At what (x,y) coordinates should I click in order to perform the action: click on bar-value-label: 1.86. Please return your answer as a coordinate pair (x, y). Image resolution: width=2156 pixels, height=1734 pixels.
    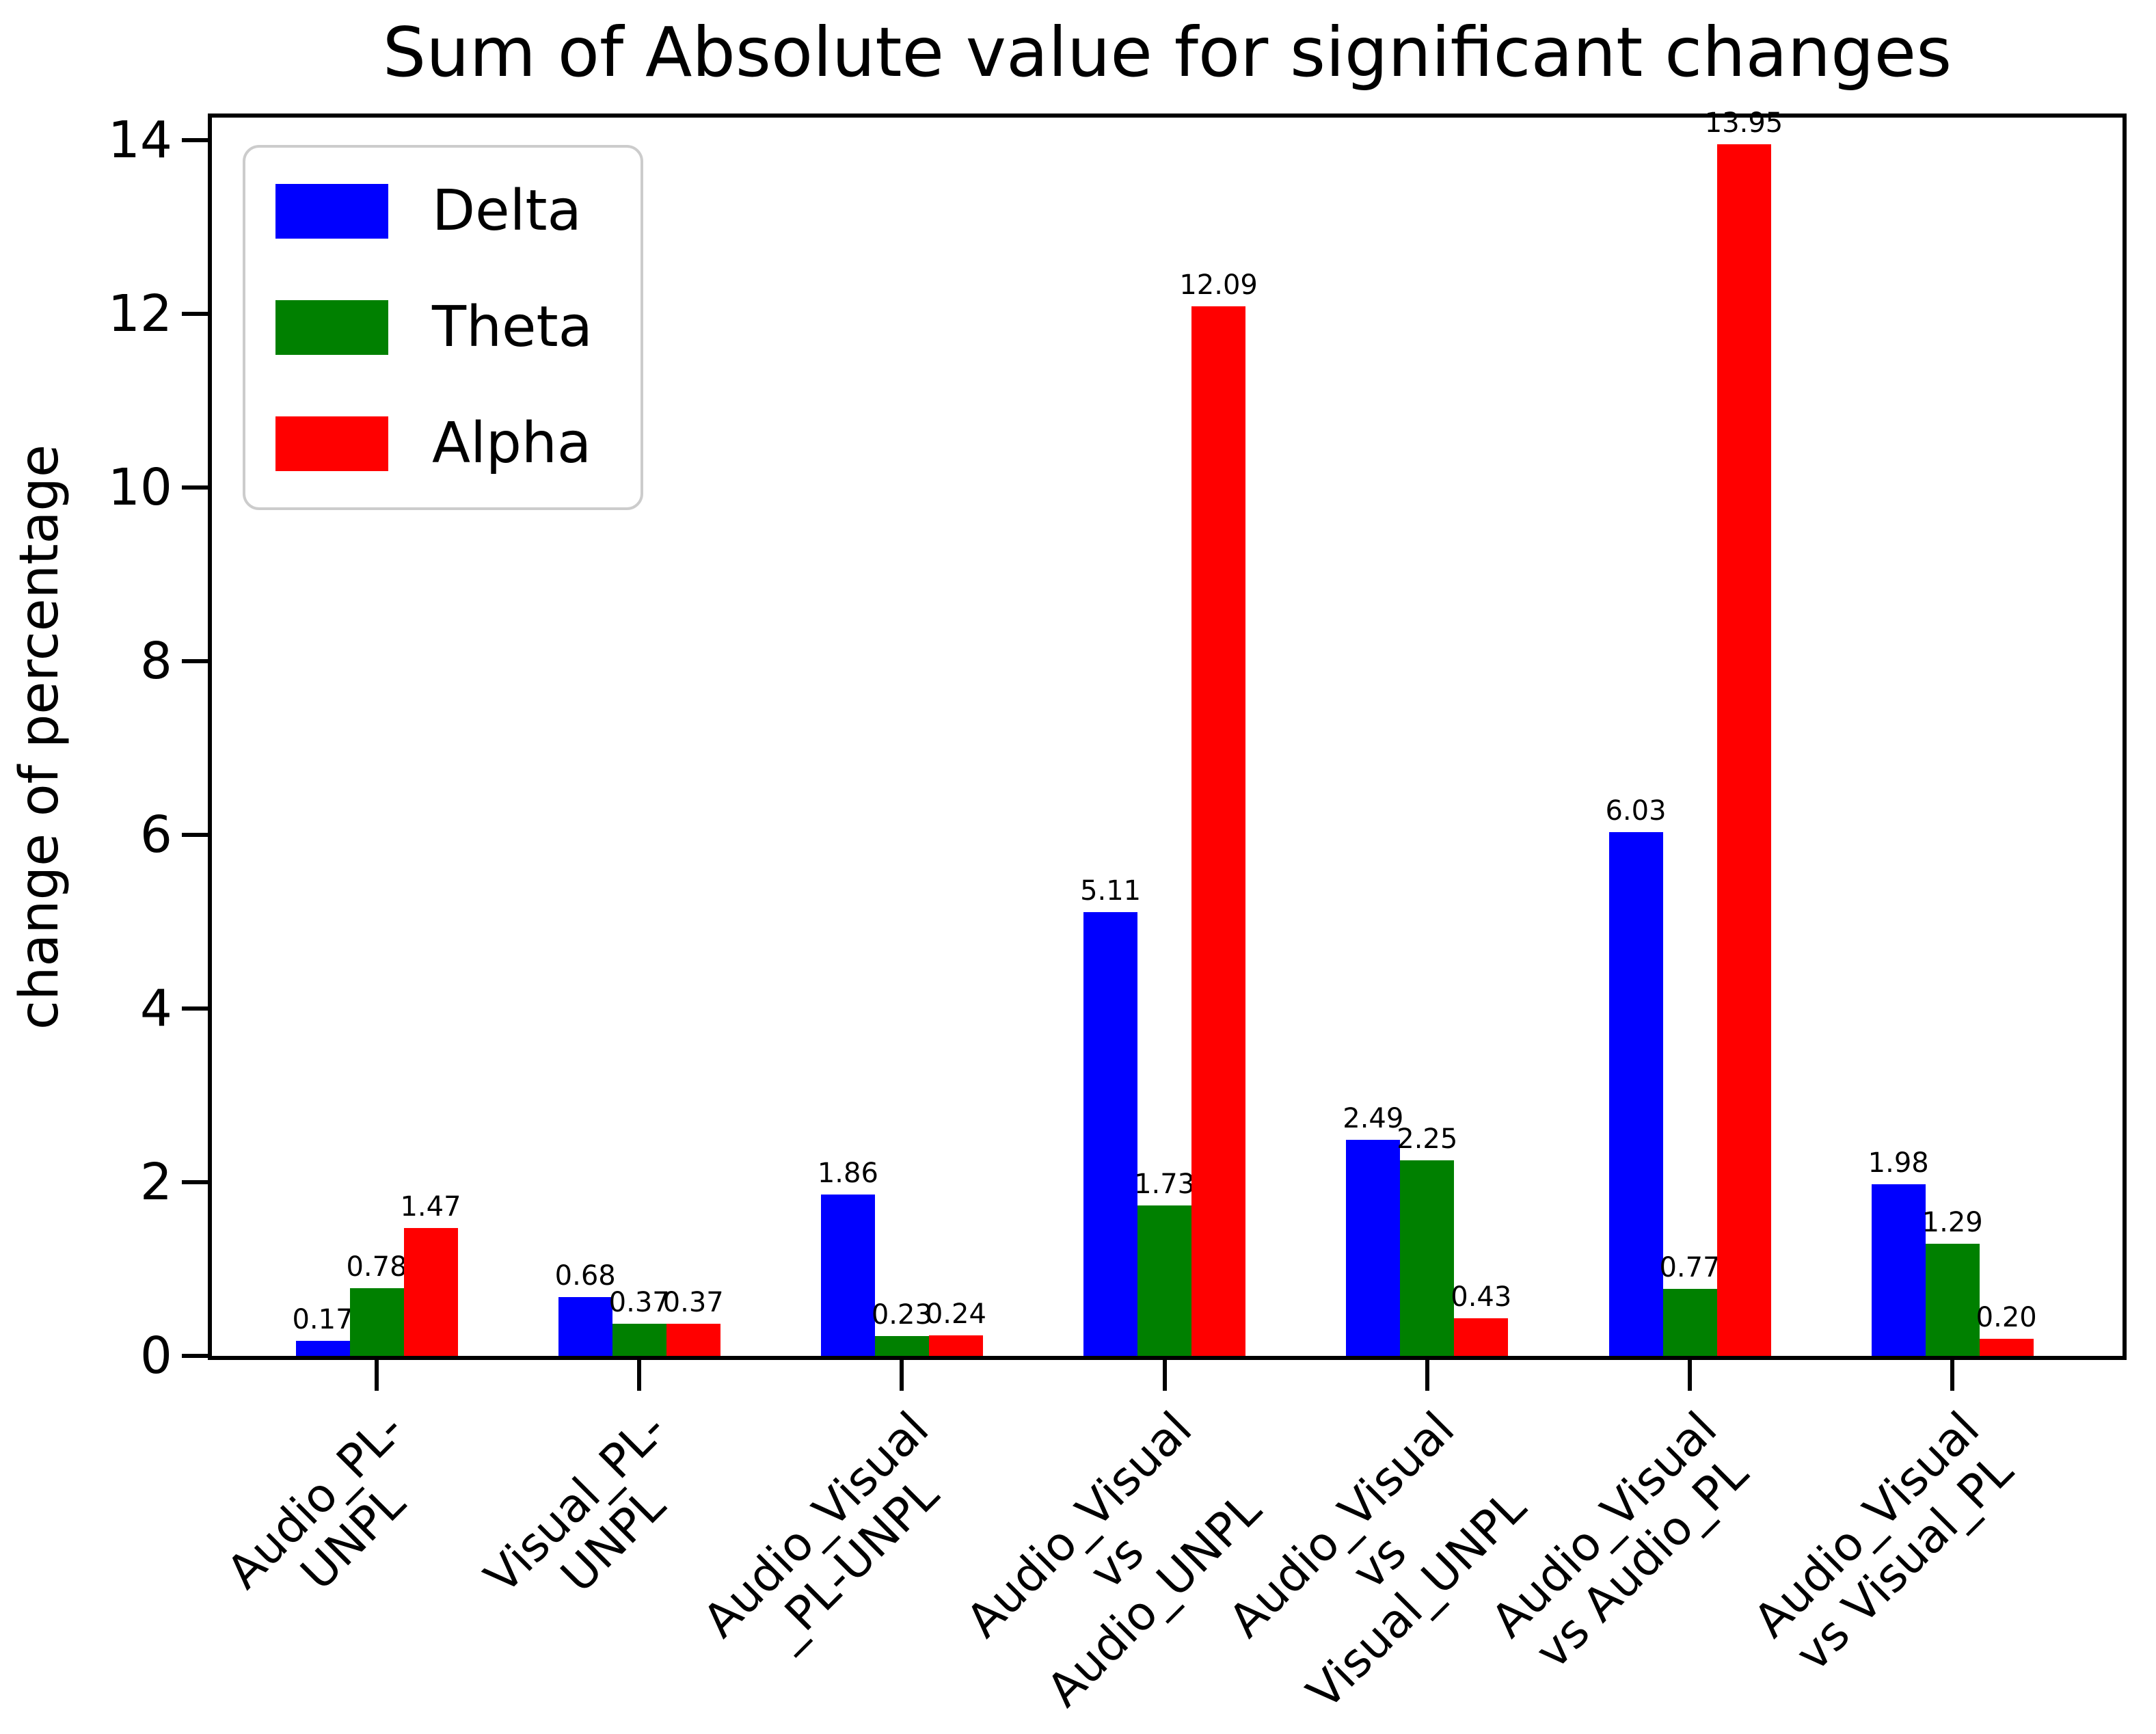
    Looking at the image, I should click on (847, 1173).